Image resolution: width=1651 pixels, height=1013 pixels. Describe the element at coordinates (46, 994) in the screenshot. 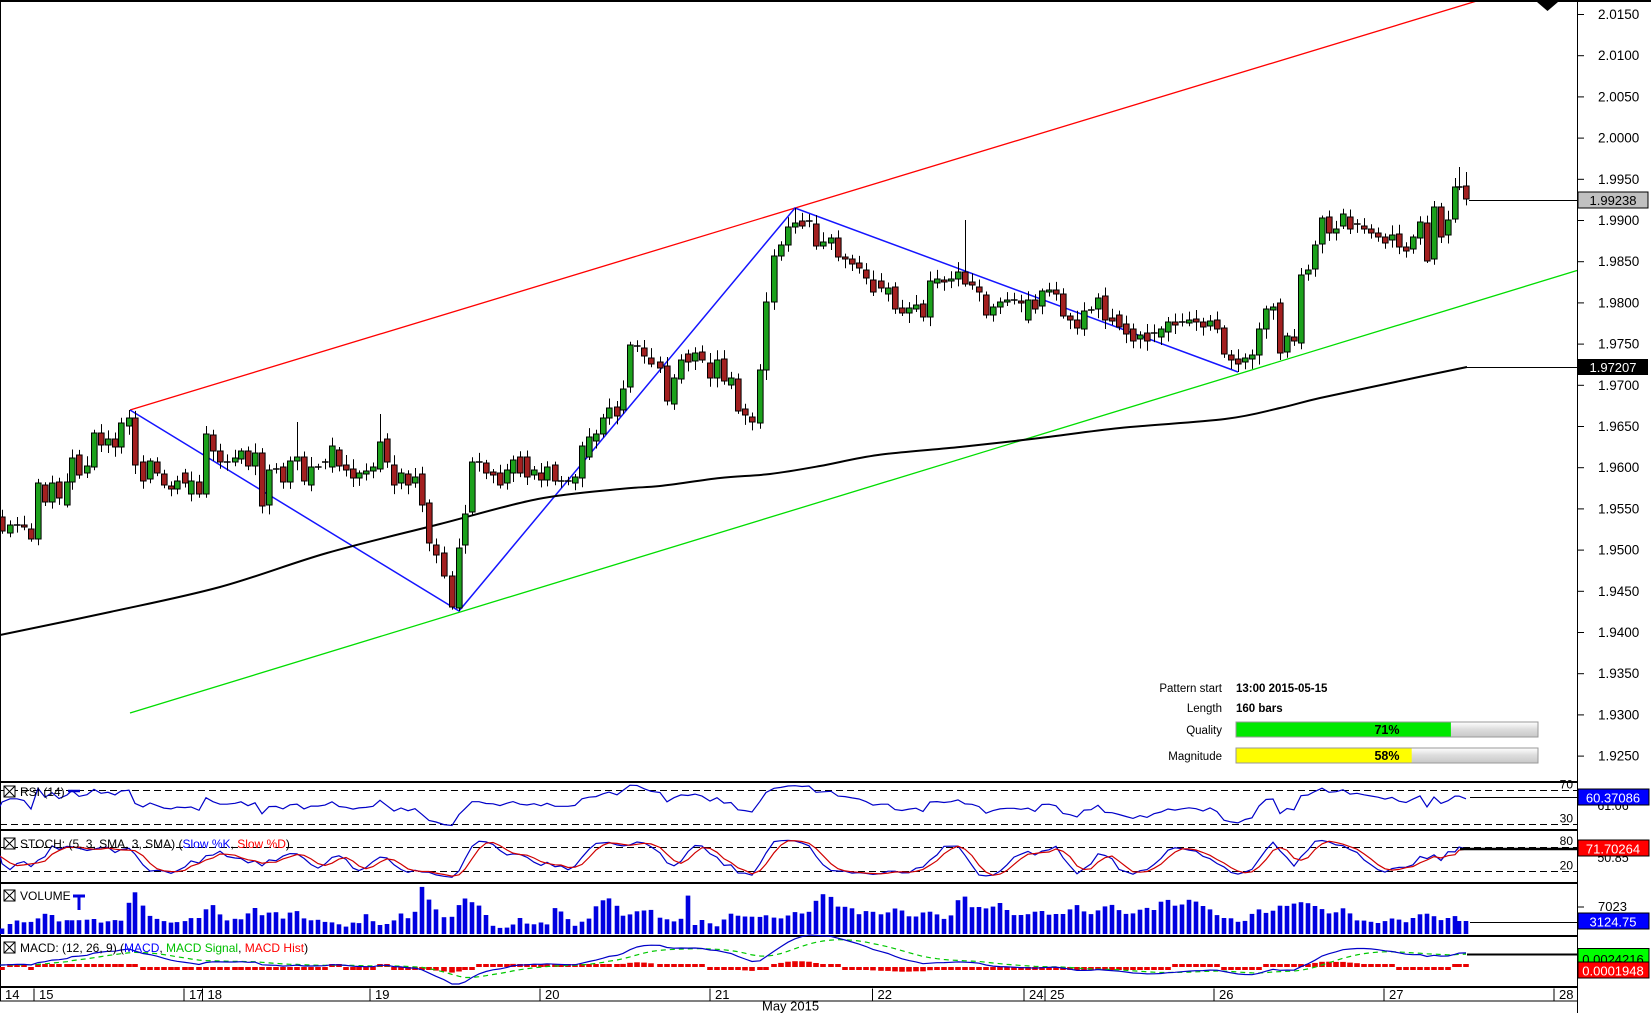

I see `svg-text: 15` at that location.